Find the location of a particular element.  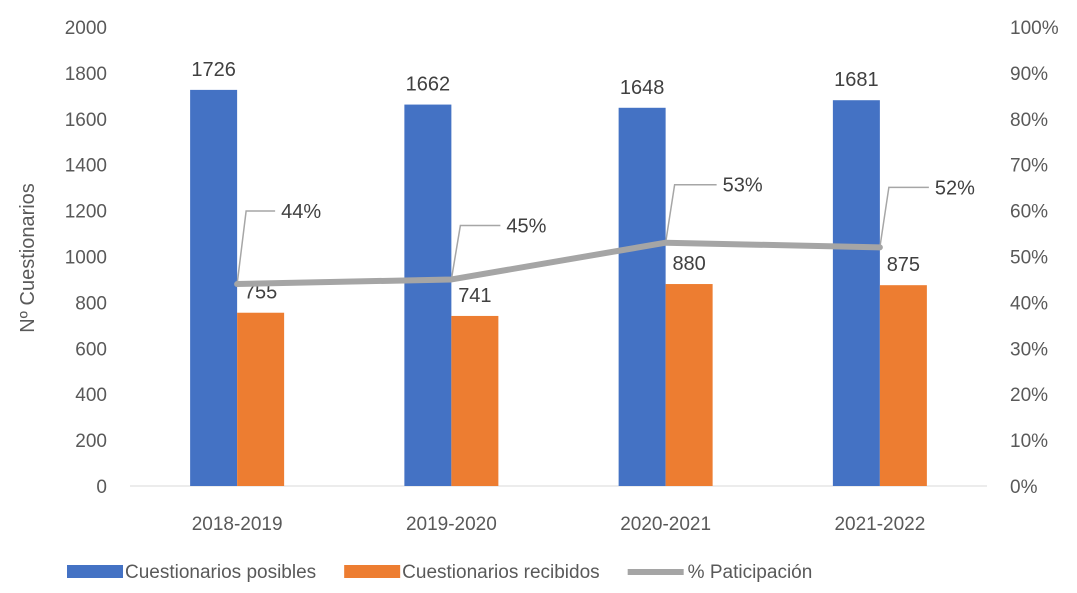

category-label: 2020-2021 is located at coordinates (665, 524).